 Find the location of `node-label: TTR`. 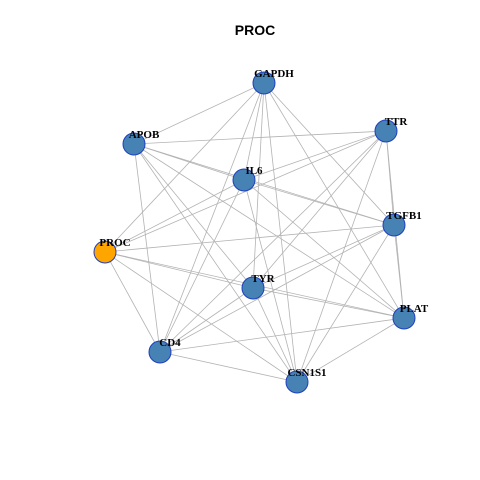

node-label: TTR is located at coordinates (397, 122).